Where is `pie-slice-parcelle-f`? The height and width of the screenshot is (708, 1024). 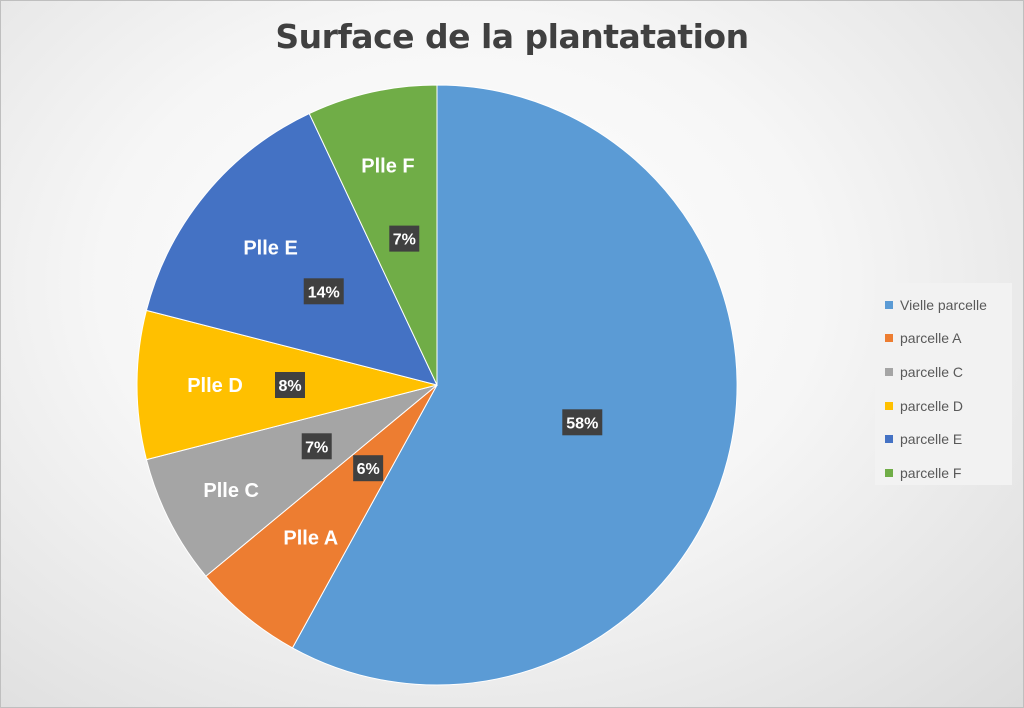 pie-slice-parcelle-f is located at coordinates (373, 235).